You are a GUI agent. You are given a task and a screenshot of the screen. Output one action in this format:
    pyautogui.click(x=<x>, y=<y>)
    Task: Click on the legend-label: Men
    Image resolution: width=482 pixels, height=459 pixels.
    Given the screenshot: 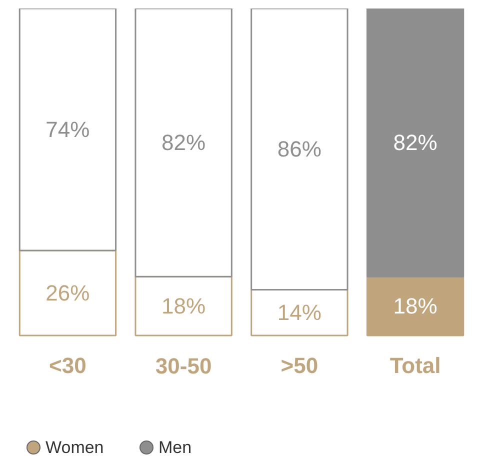 What is the action you would take?
    pyautogui.click(x=175, y=447)
    